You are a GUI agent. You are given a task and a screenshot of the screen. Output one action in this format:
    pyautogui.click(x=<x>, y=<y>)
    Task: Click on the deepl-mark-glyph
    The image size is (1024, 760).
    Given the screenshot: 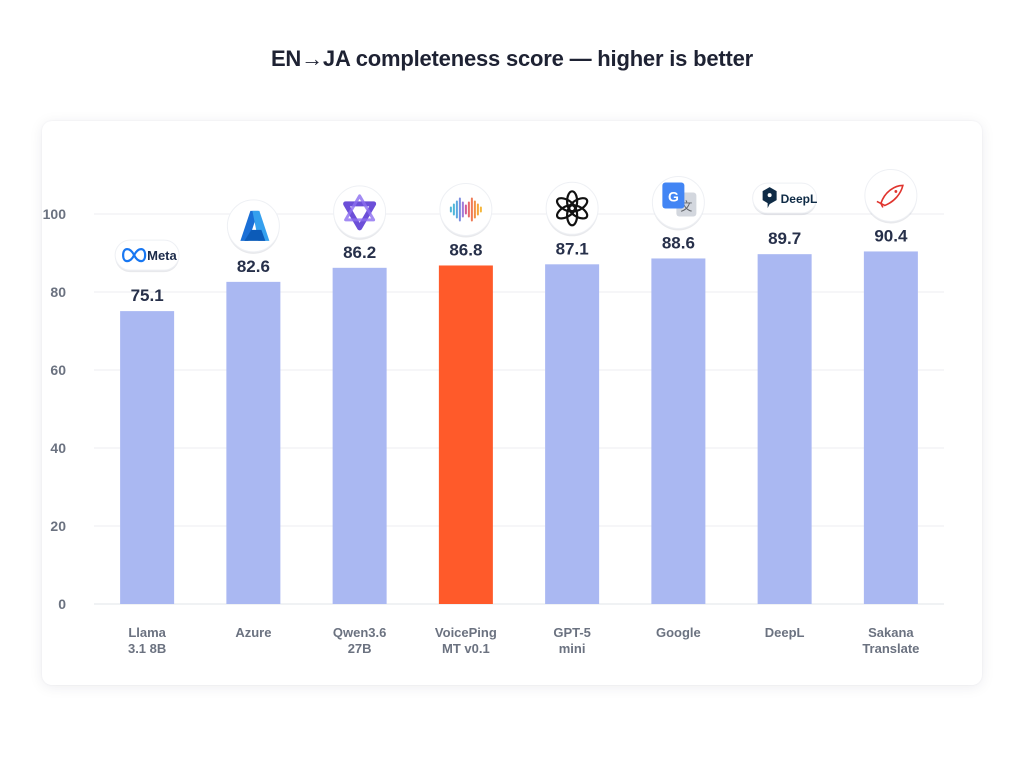 What is the action you would take?
    pyautogui.click(x=769, y=198)
    